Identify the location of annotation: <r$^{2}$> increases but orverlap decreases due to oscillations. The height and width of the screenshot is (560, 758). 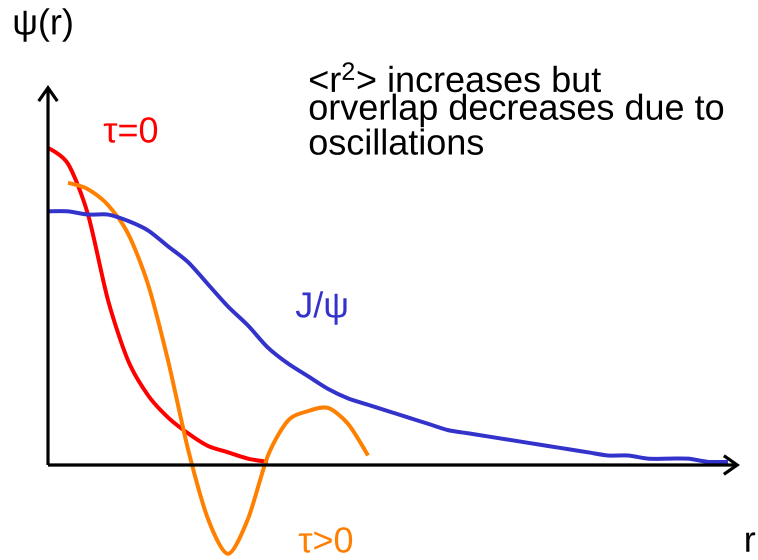
(517, 108).